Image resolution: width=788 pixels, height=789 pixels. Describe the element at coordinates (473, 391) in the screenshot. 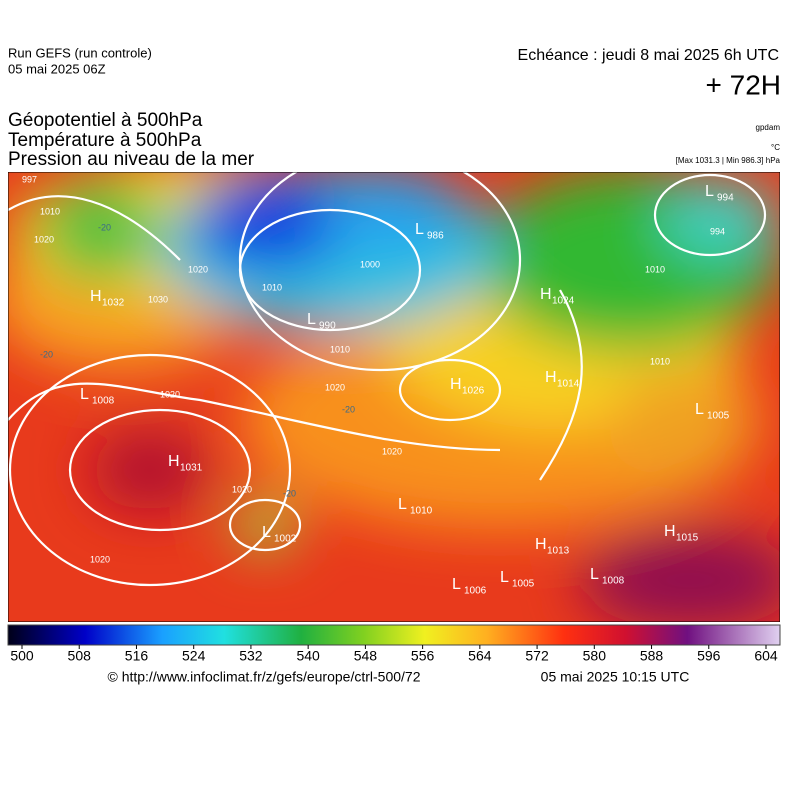

I see `center-value: 1026` at that location.